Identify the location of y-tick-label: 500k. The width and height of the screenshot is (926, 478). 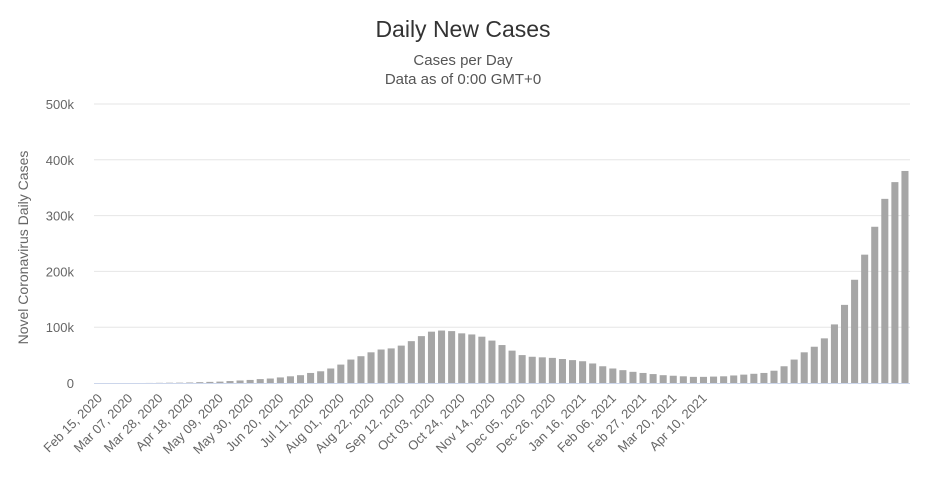
(60, 104).